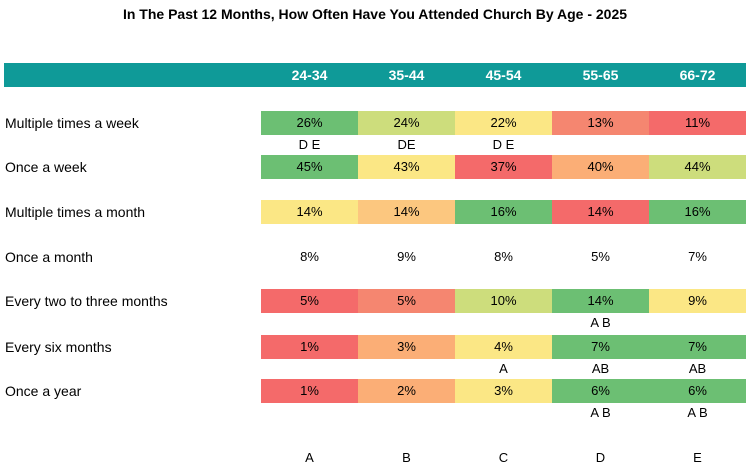 Image resolution: width=750 pixels, height=472 pixels. Describe the element at coordinates (406, 123) in the screenshot. I see `value-cell: 24%` at that location.